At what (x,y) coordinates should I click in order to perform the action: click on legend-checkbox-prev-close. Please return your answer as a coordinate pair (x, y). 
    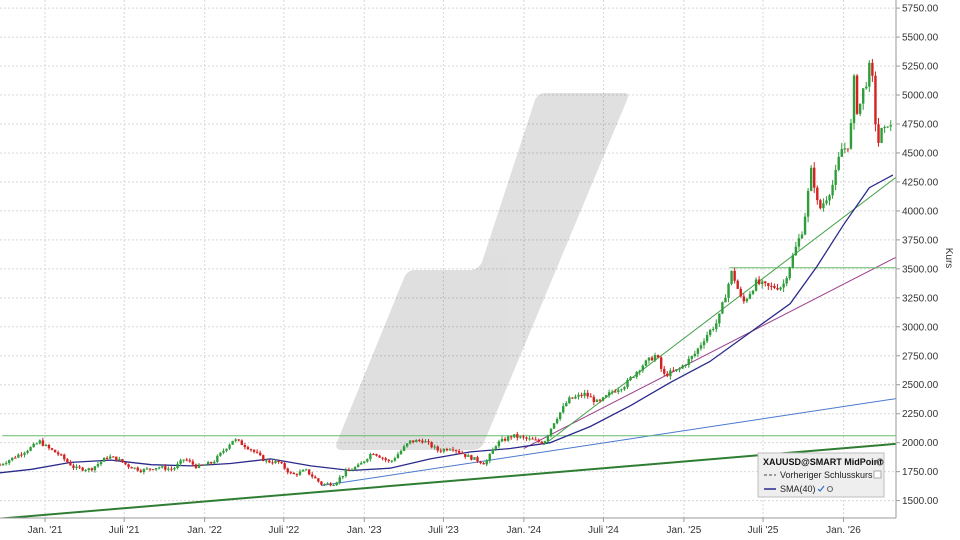
    Looking at the image, I should click on (877, 474).